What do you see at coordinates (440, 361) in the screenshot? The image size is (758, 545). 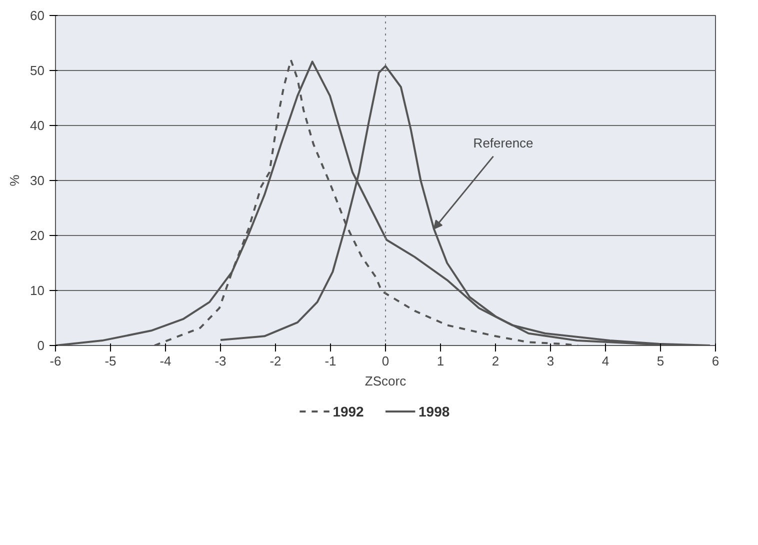 I see `x-tick-label: 1` at bounding box center [440, 361].